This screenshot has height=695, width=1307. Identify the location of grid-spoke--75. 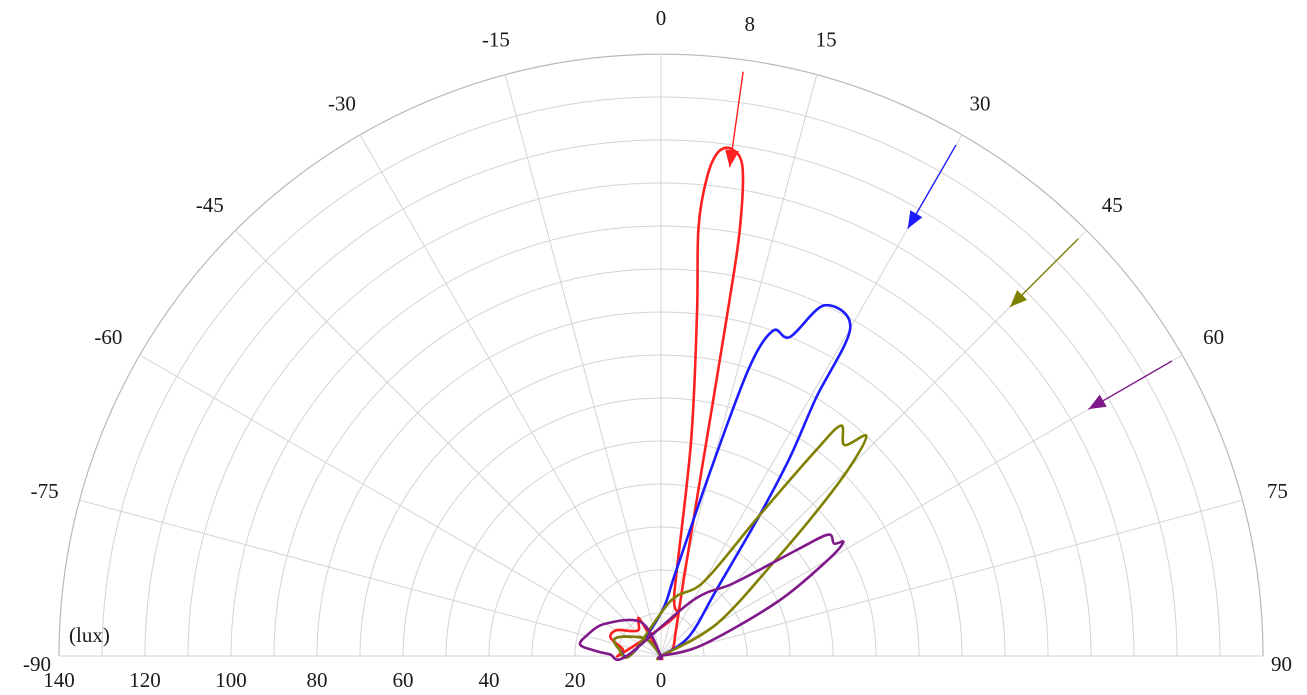
(370, 578).